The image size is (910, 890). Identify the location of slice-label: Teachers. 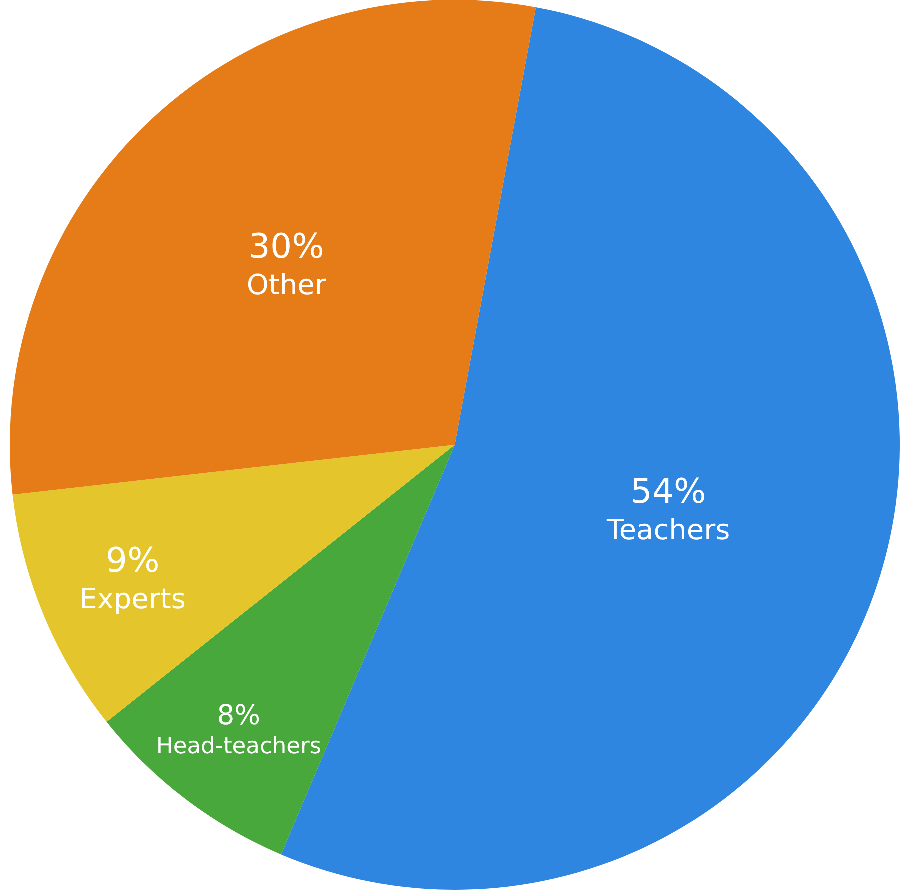
(668, 529).